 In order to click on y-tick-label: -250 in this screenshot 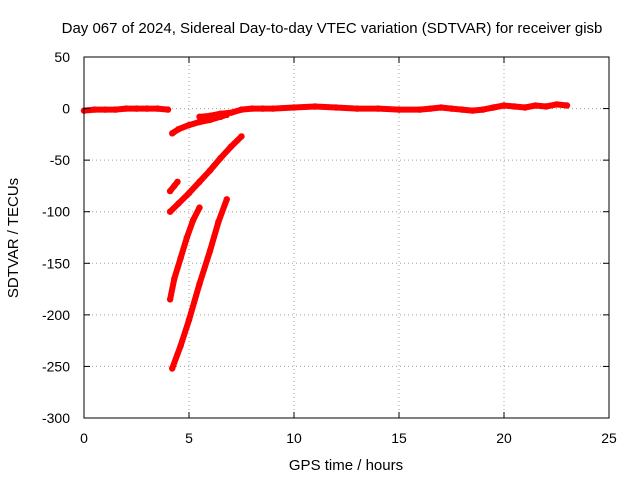, I will do `click(56, 366)`.